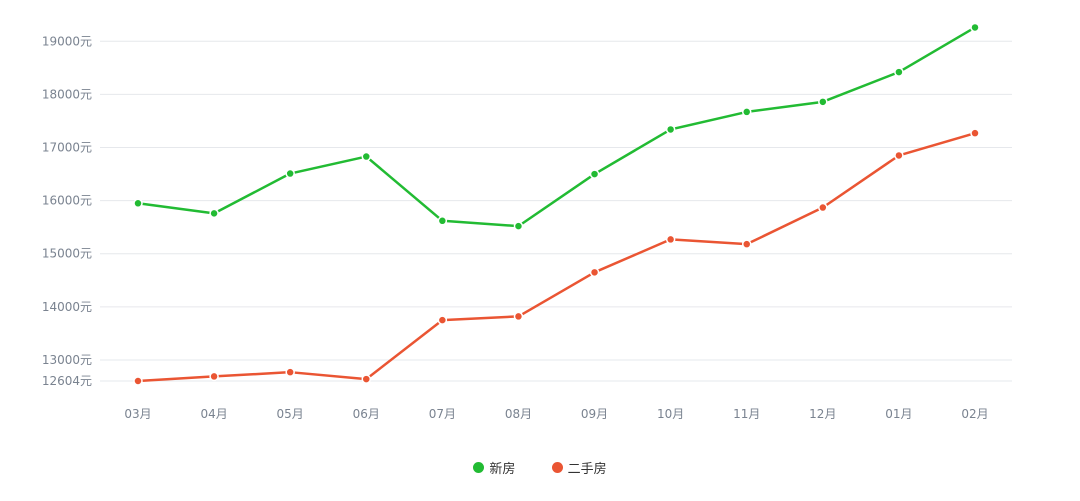 The width and height of the screenshot is (1080, 501). I want to click on x-tick-label: 04月, so click(213, 414).